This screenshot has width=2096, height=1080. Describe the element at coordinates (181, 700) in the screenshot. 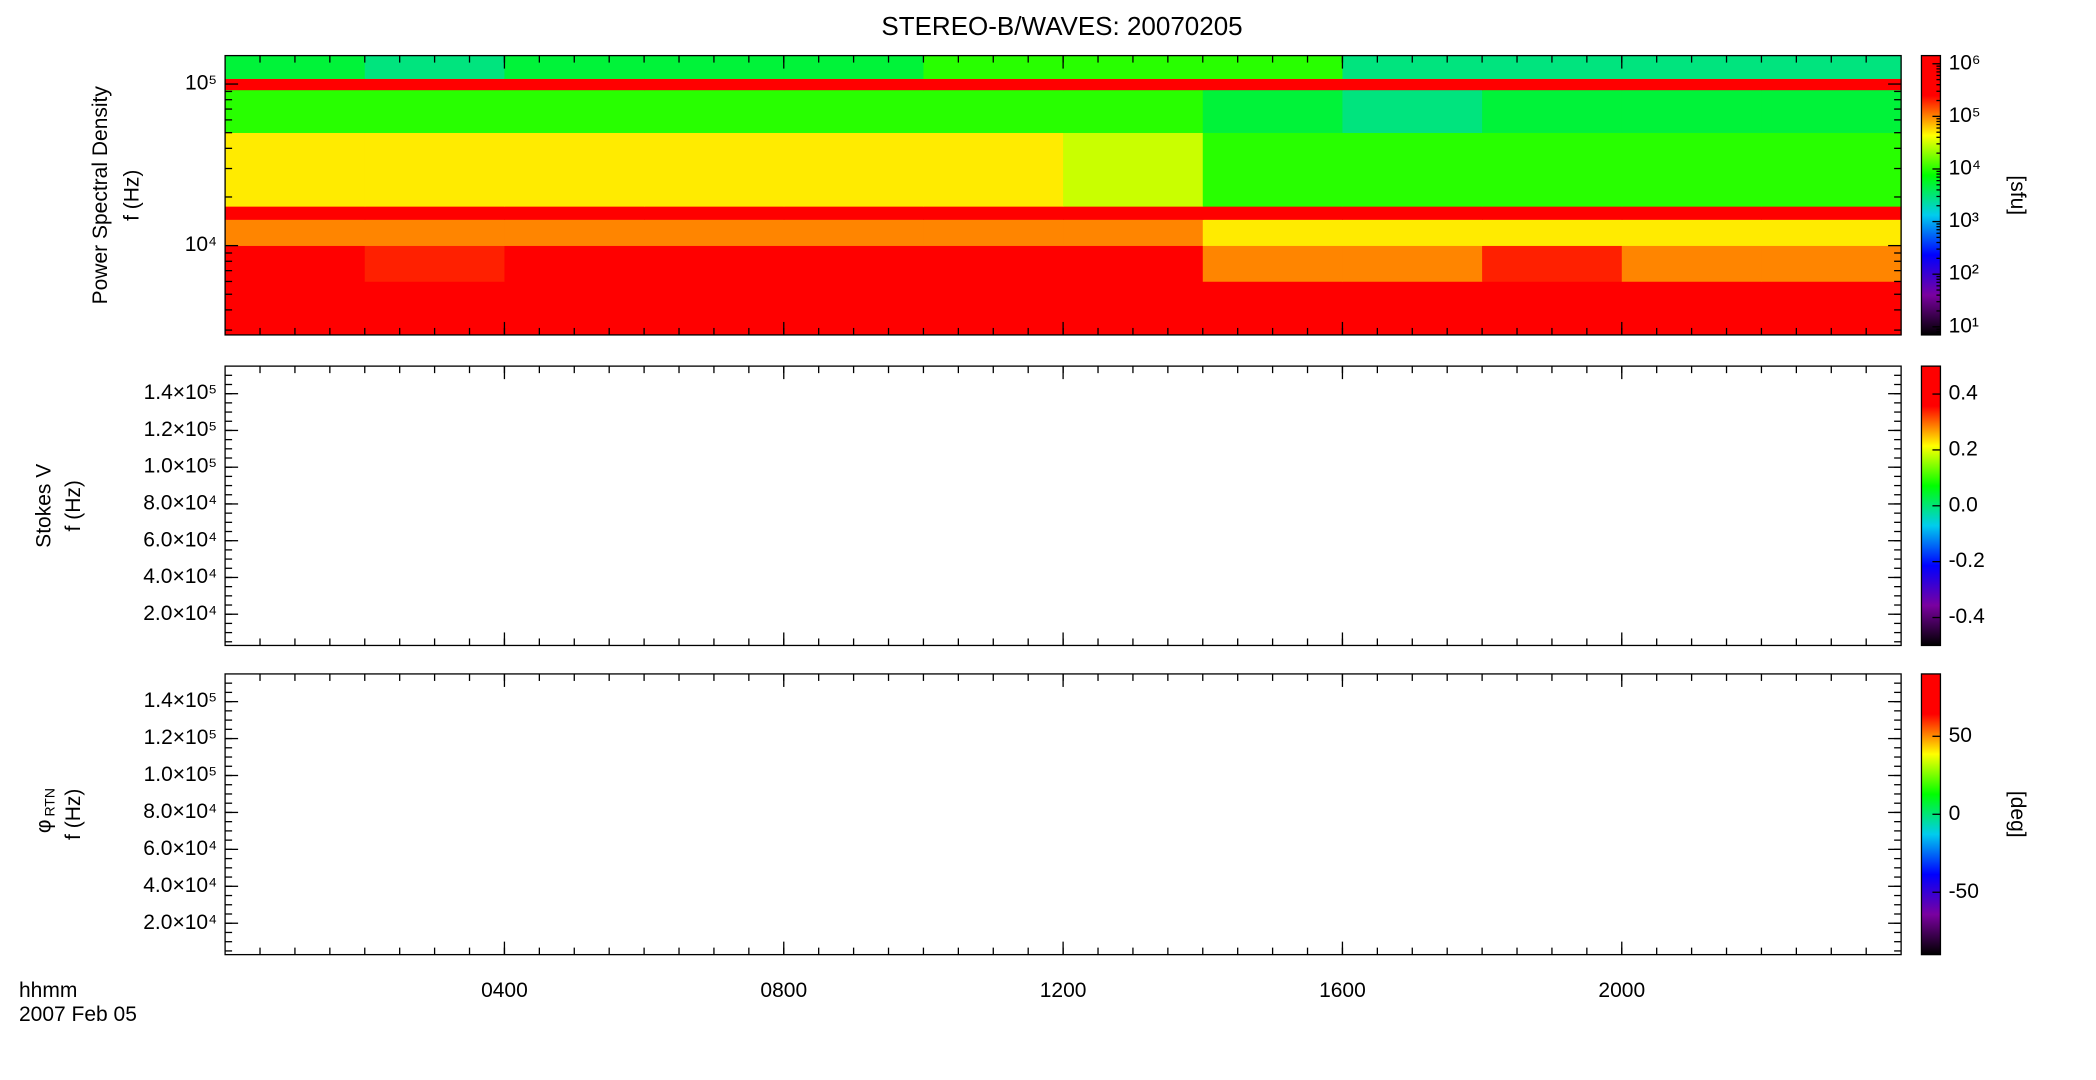

I see `y-tick-label: 1.4×10⁵` at that location.